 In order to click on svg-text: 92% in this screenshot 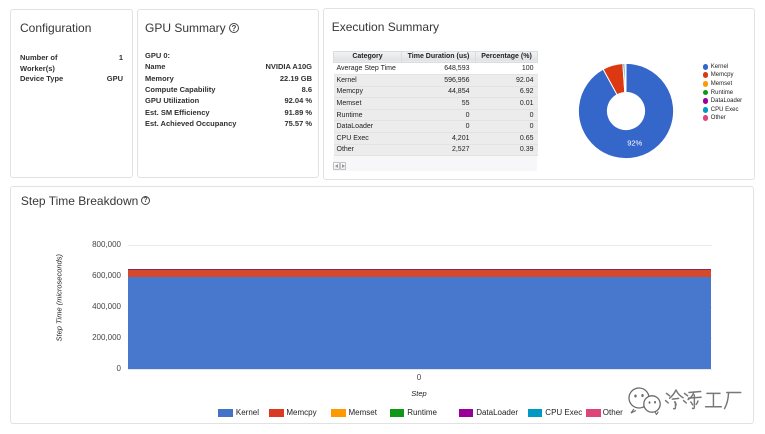, I will do `click(634, 142)`.